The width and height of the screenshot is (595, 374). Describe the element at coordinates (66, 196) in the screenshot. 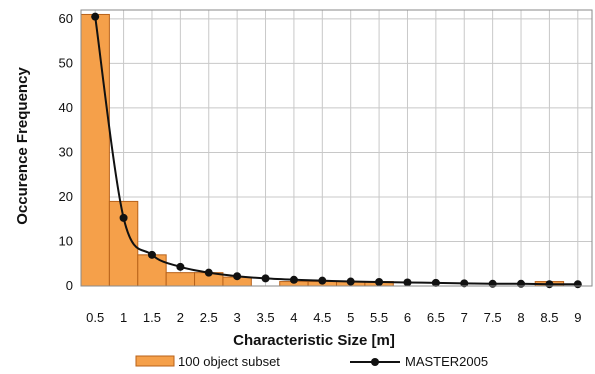

I see `y-tick-label: 20` at that location.